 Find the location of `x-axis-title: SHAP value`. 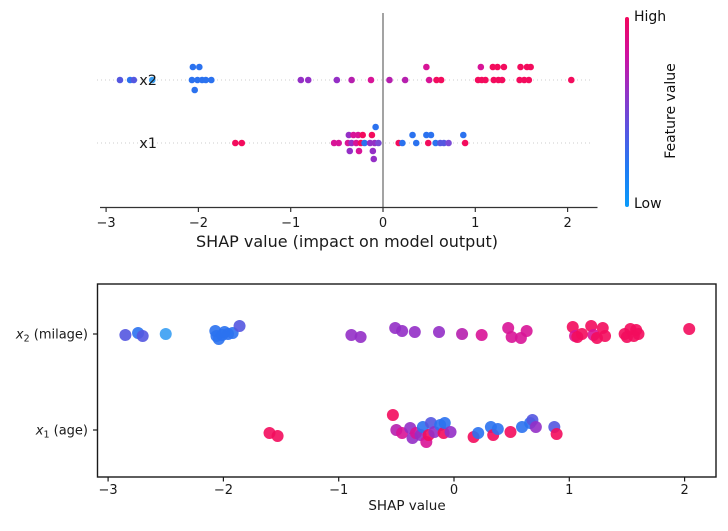

x-axis-title: SHAP value is located at coordinates (406, 506).